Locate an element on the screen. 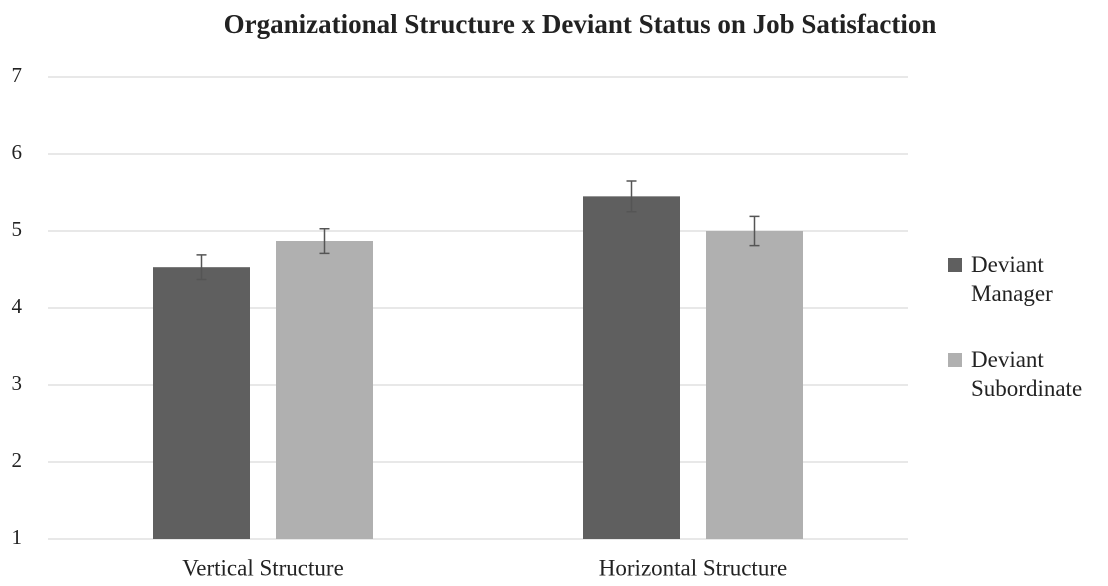 This screenshot has height=586, width=1108. y-tick-label: 3 is located at coordinates (17, 383).